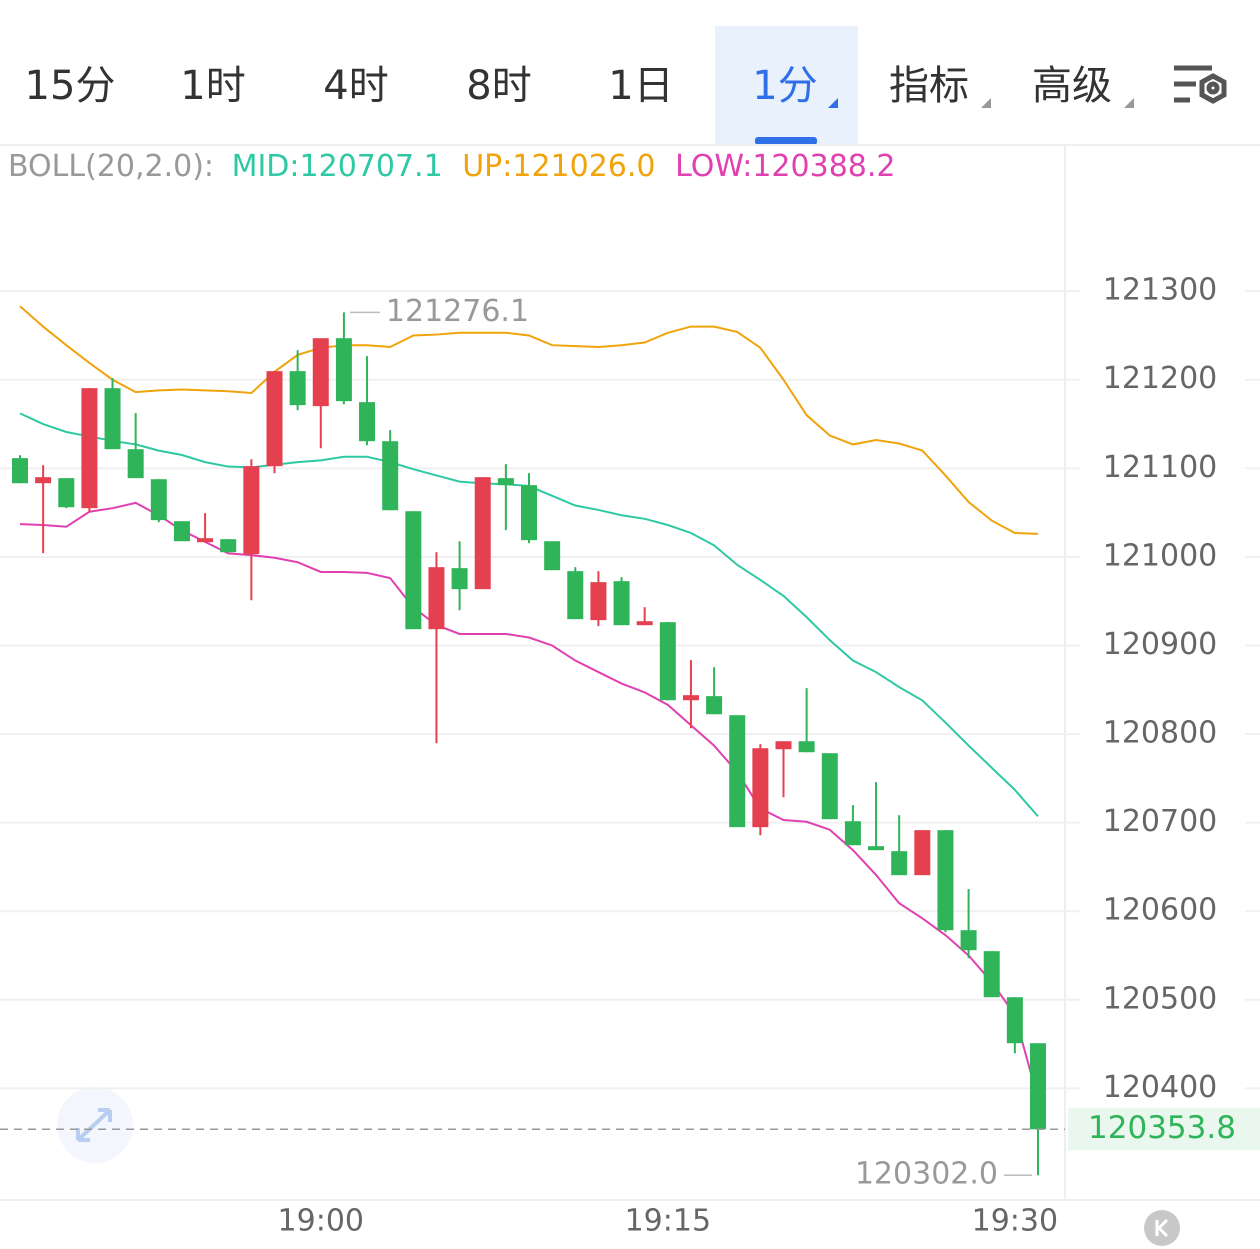  What do you see at coordinates (1072, 86) in the screenshot?
I see `tab: 高级` at bounding box center [1072, 86].